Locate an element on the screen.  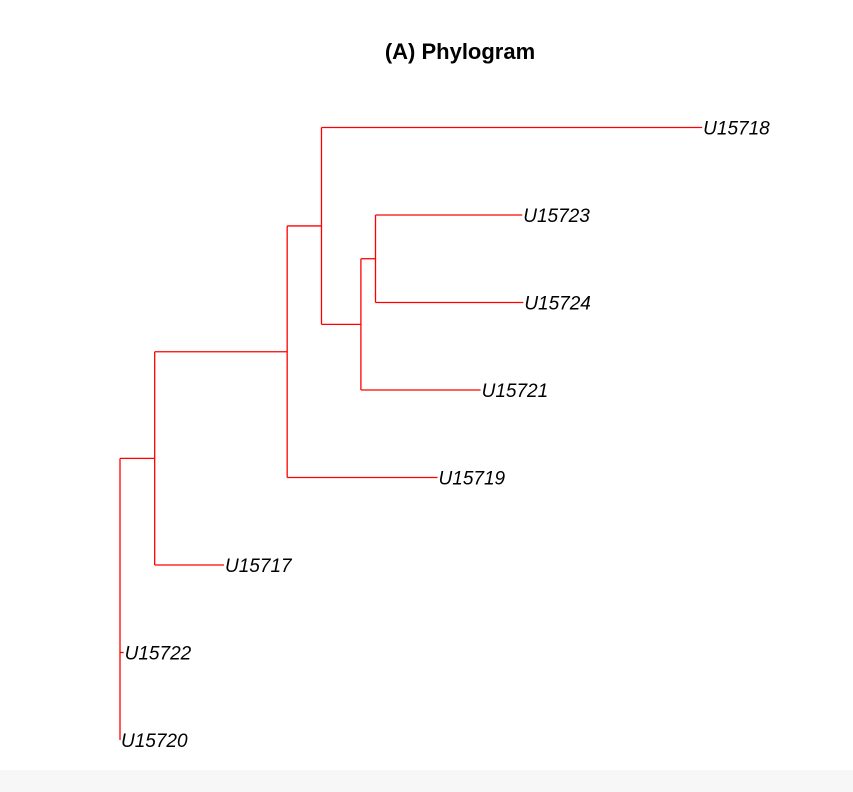
figure-title: (A) Phylogram is located at coordinates (460, 51).